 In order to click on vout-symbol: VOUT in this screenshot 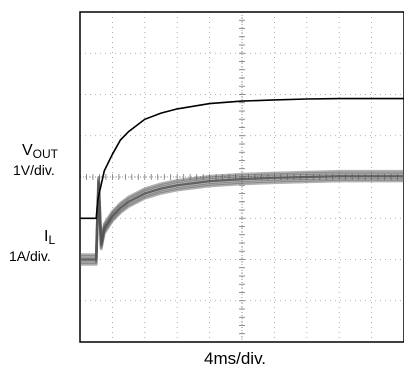, I will do `click(40, 151)`.